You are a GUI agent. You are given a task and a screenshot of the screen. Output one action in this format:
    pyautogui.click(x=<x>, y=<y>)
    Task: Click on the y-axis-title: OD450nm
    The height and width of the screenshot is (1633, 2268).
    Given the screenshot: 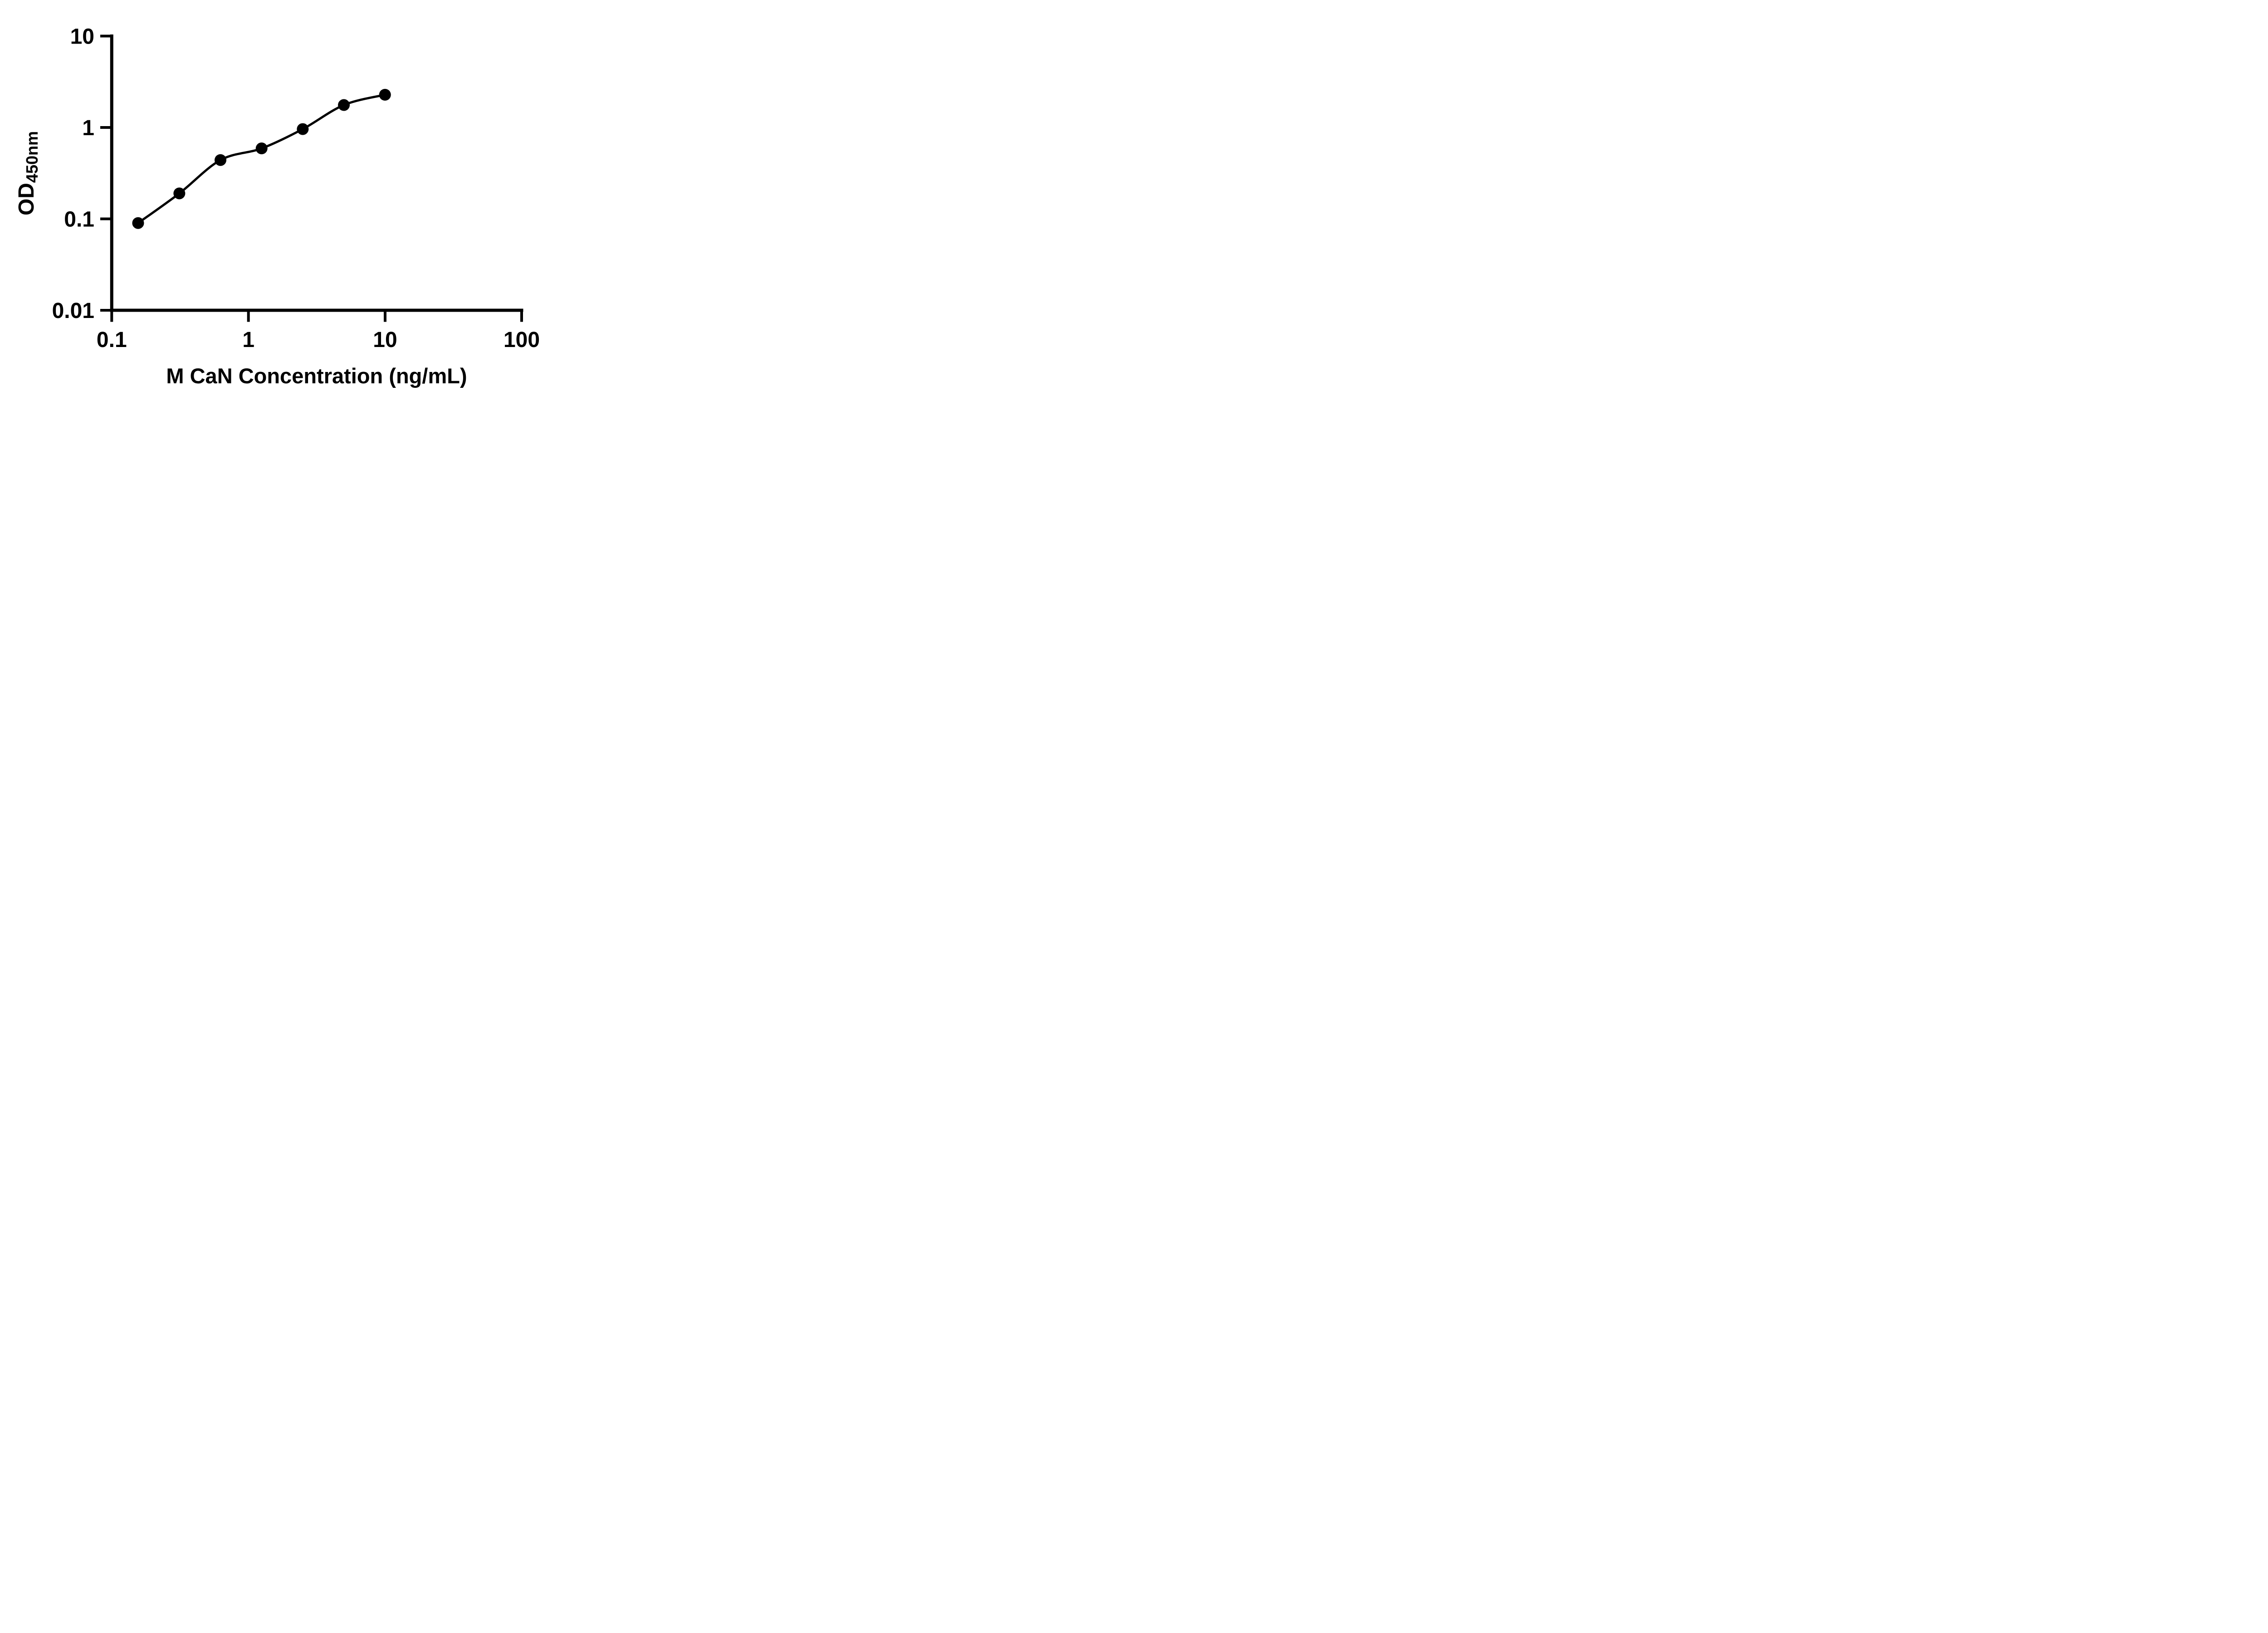 What is the action you would take?
    pyautogui.click(x=28, y=173)
    